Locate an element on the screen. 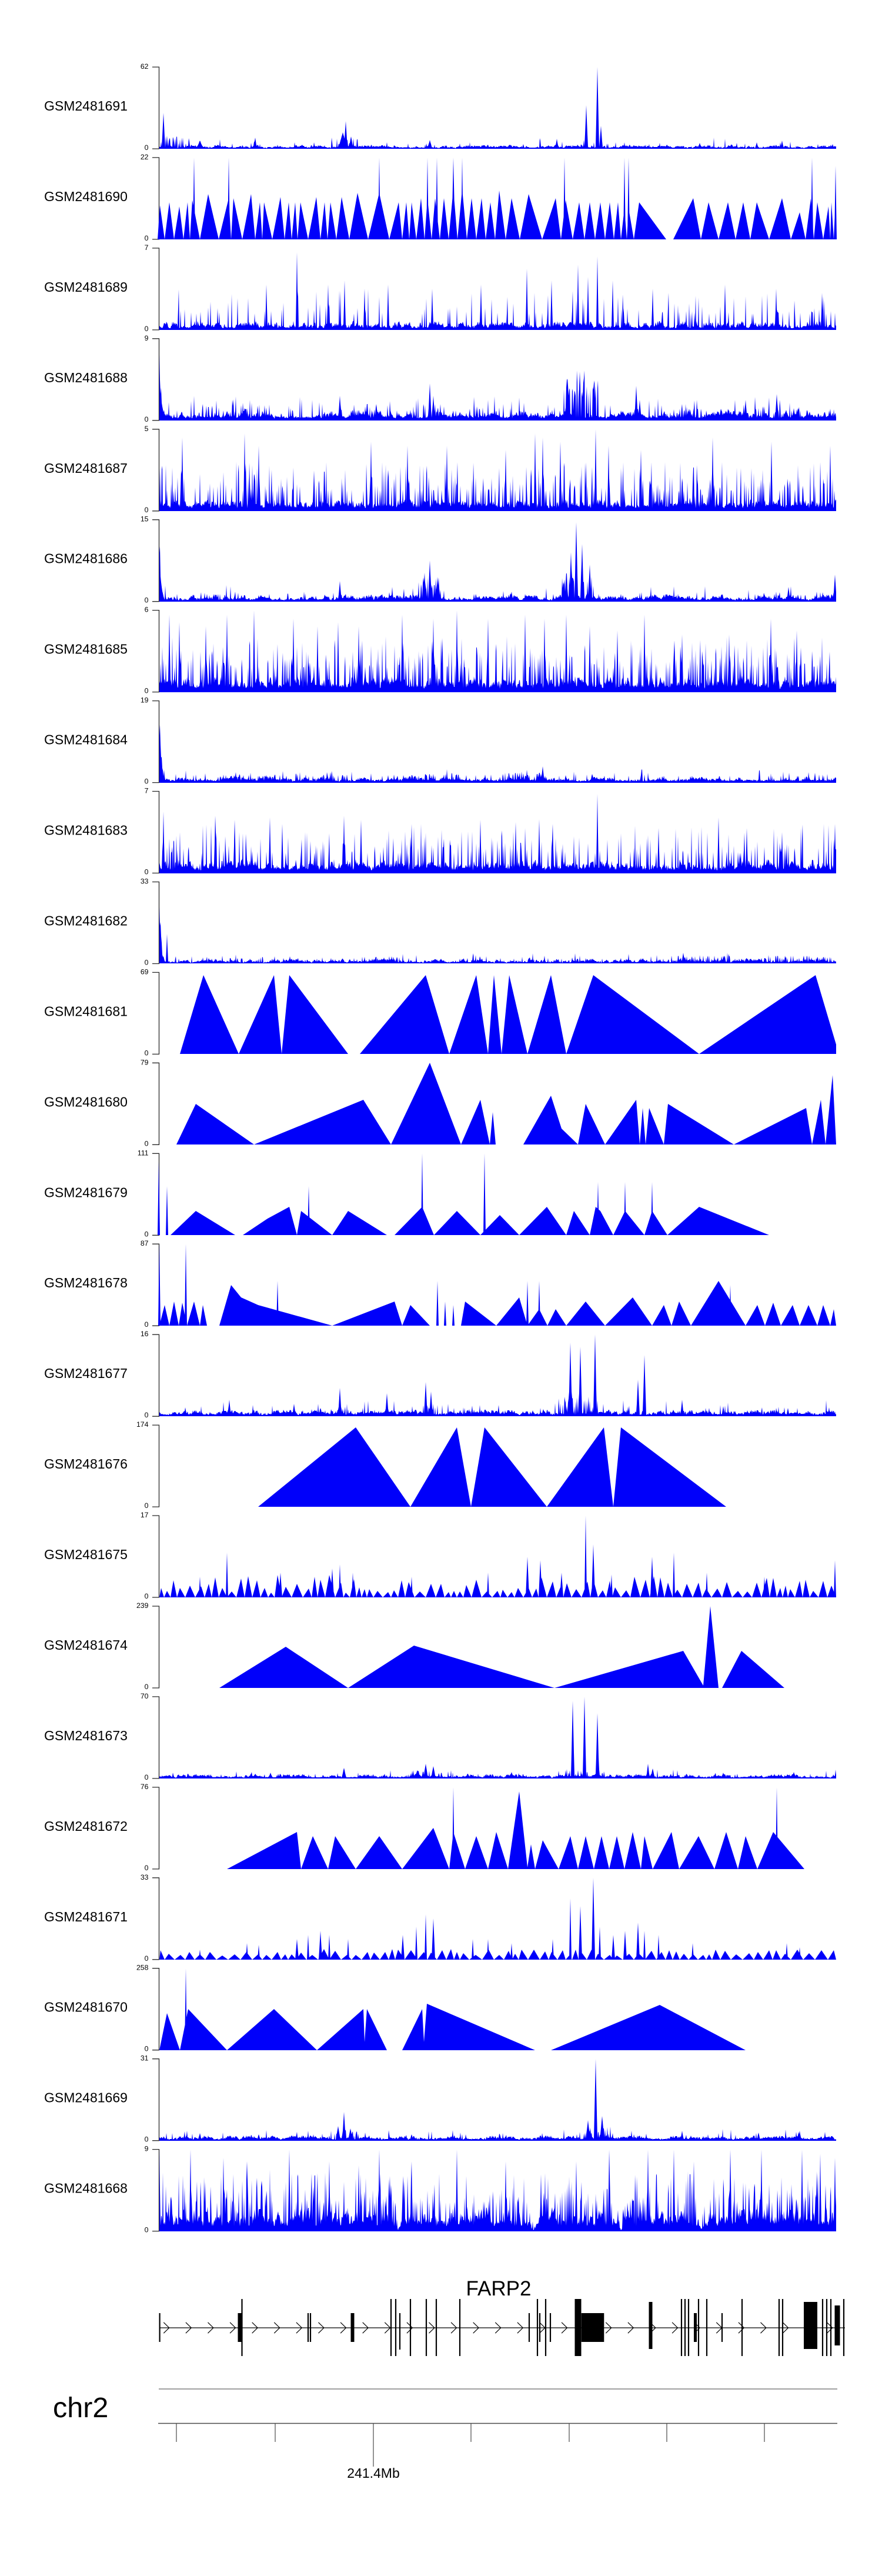  svg-text: 22 is located at coordinates (145, 157).